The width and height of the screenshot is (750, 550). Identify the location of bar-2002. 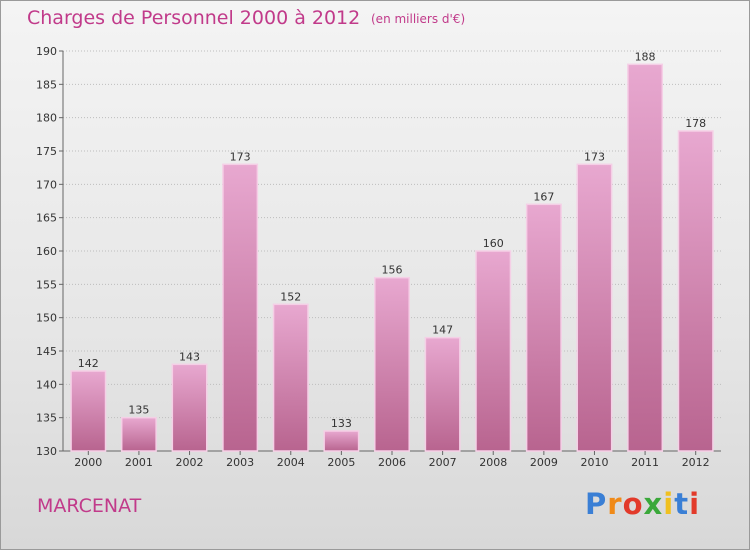
(189, 407).